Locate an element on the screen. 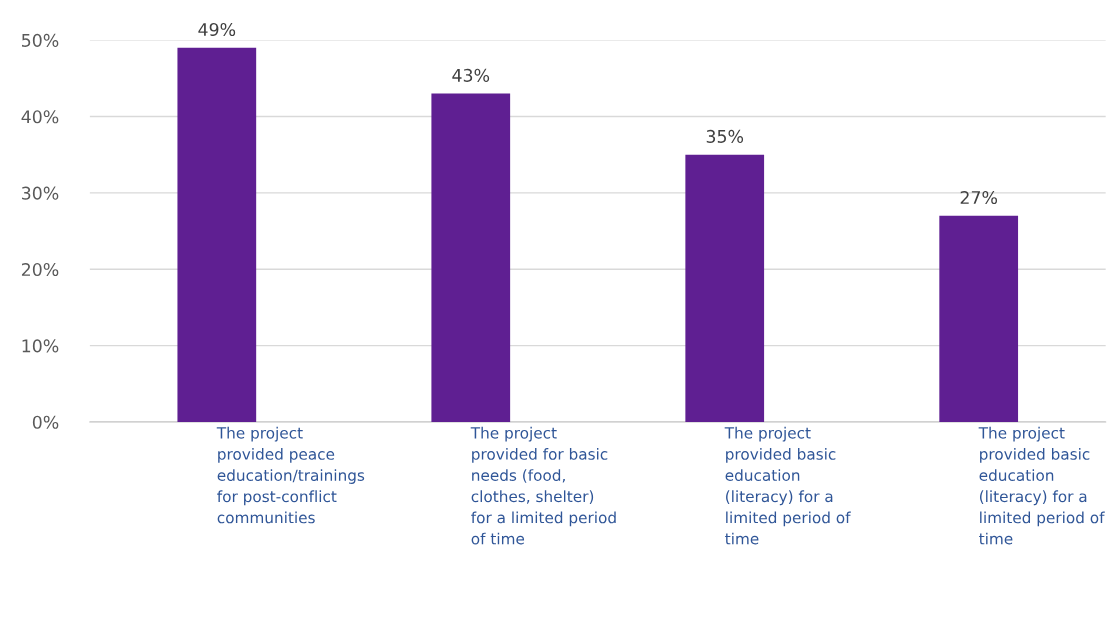  y-tick-label: 40% is located at coordinates (40, 117).